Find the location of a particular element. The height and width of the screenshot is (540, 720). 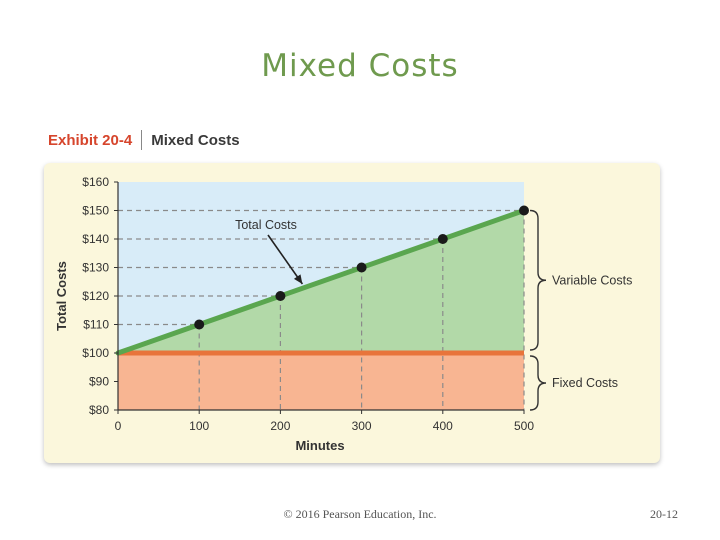

exhibit-name: Mixed Costs is located at coordinates (195, 140).